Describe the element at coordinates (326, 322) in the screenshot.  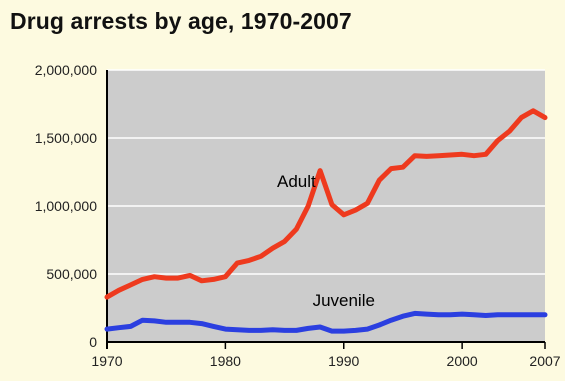
I see `series-line-juvenile` at that location.